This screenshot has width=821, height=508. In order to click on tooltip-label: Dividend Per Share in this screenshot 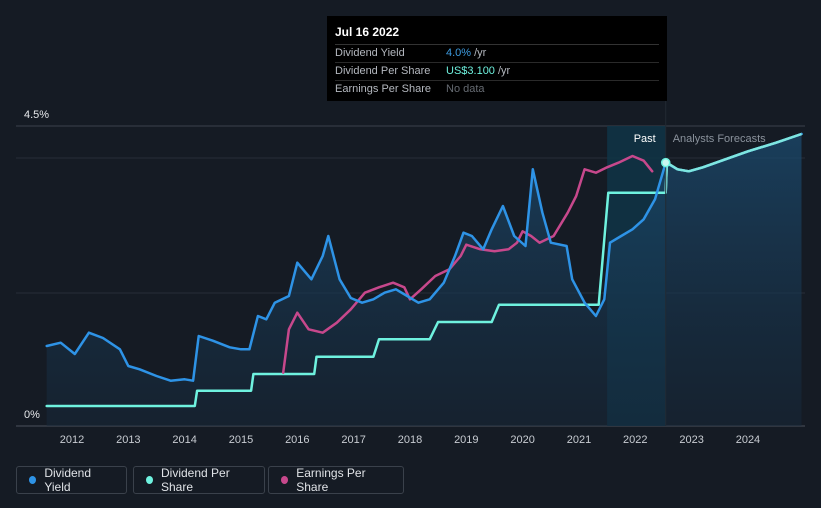, I will do `click(383, 71)`.